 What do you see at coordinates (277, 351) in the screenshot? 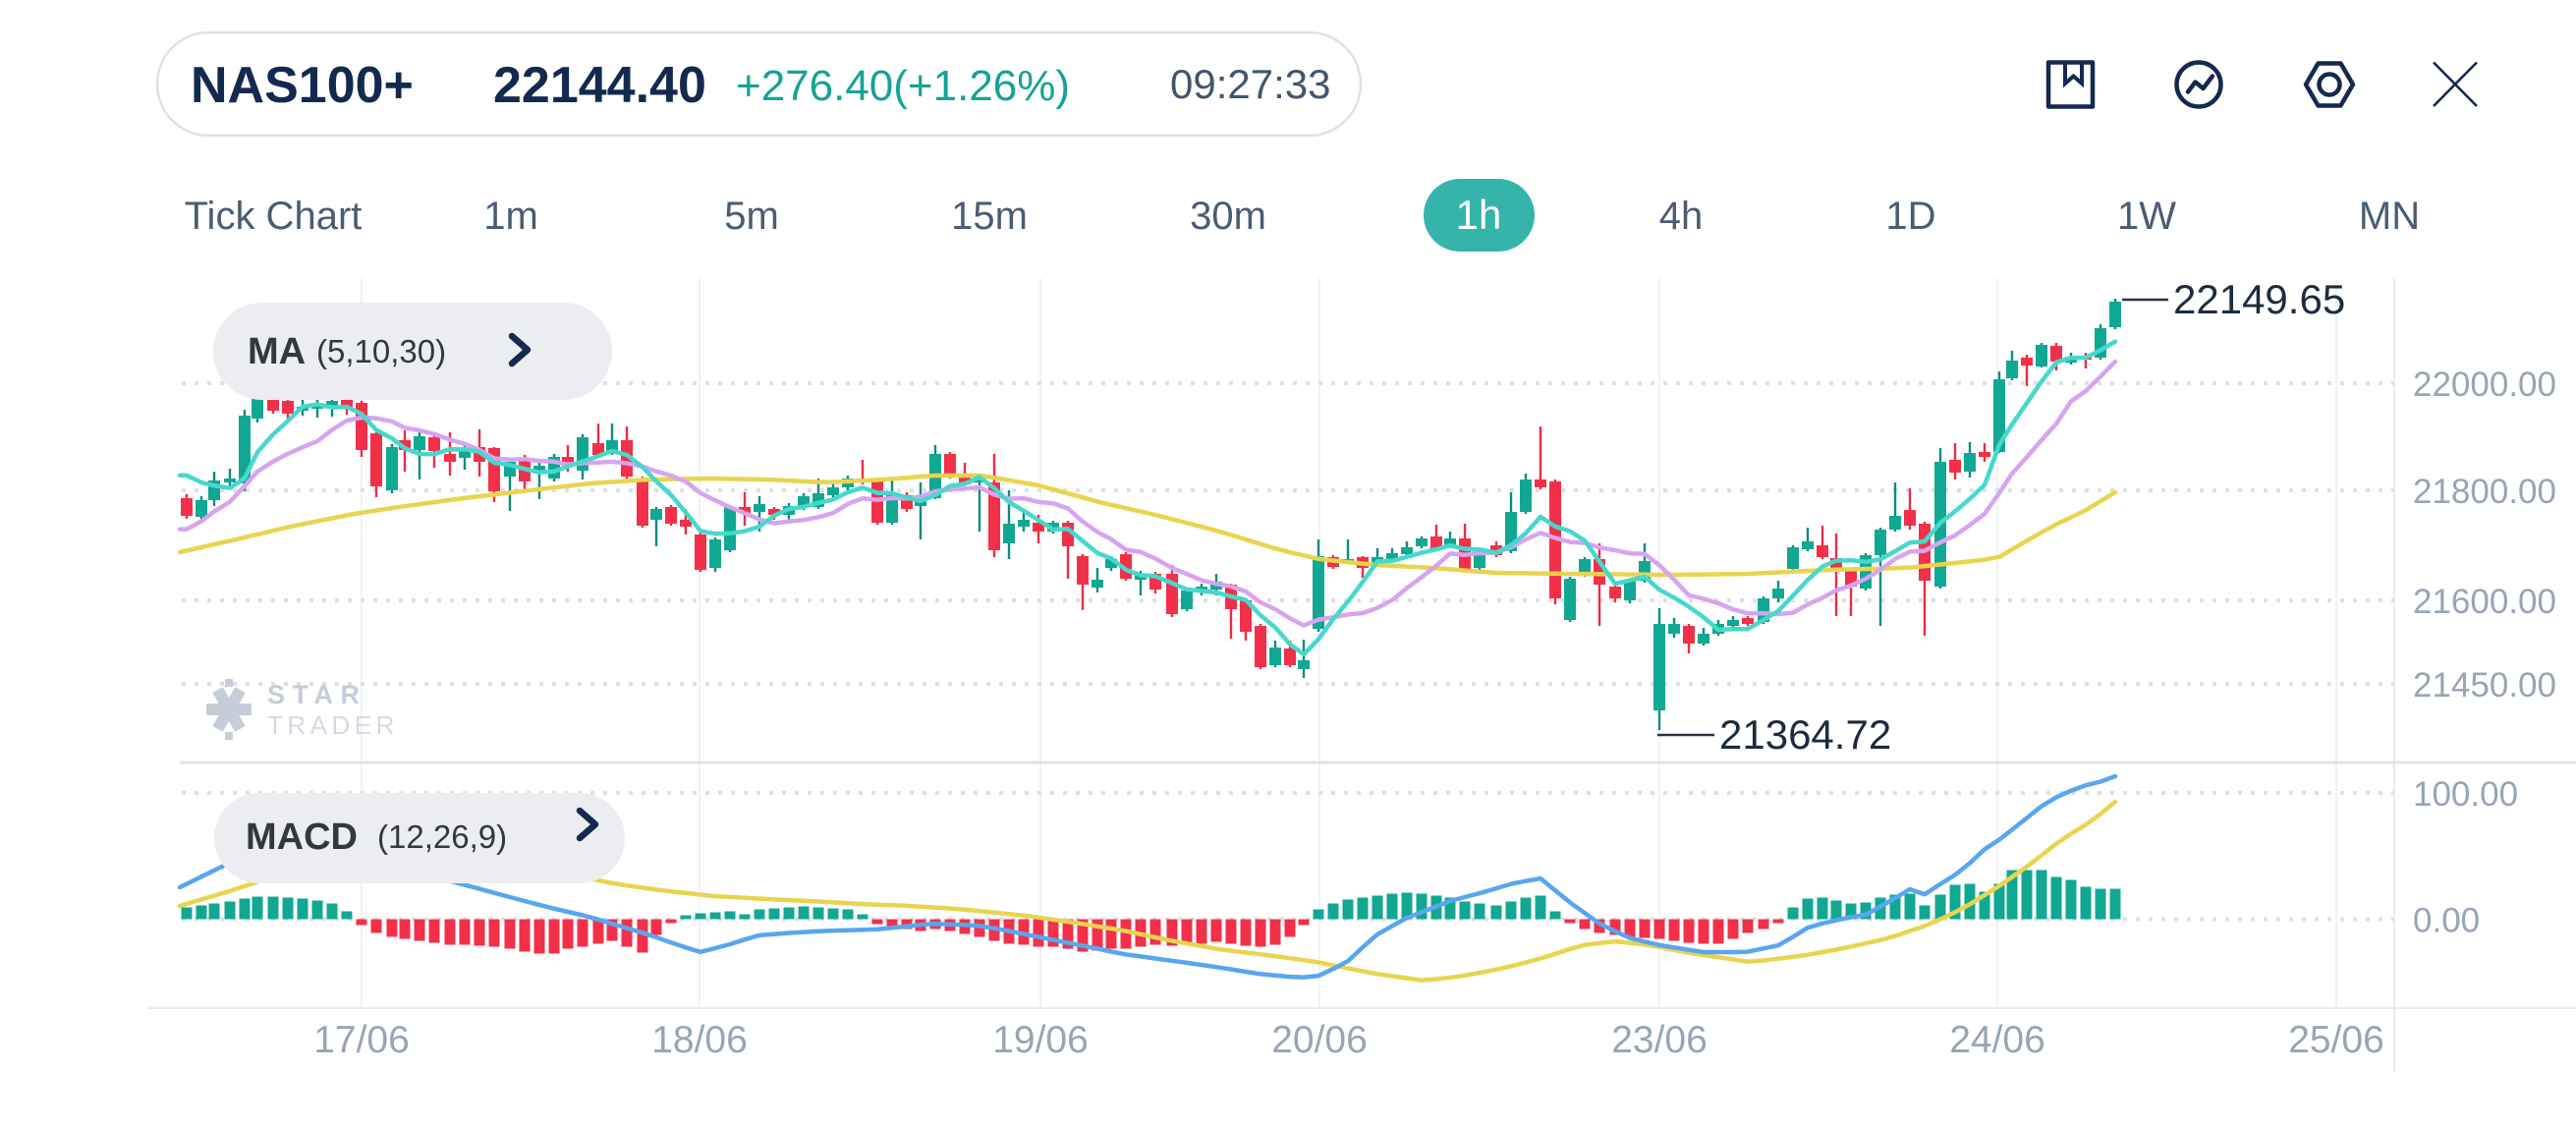
I see `svg-text: MA` at bounding box center [277, 351].